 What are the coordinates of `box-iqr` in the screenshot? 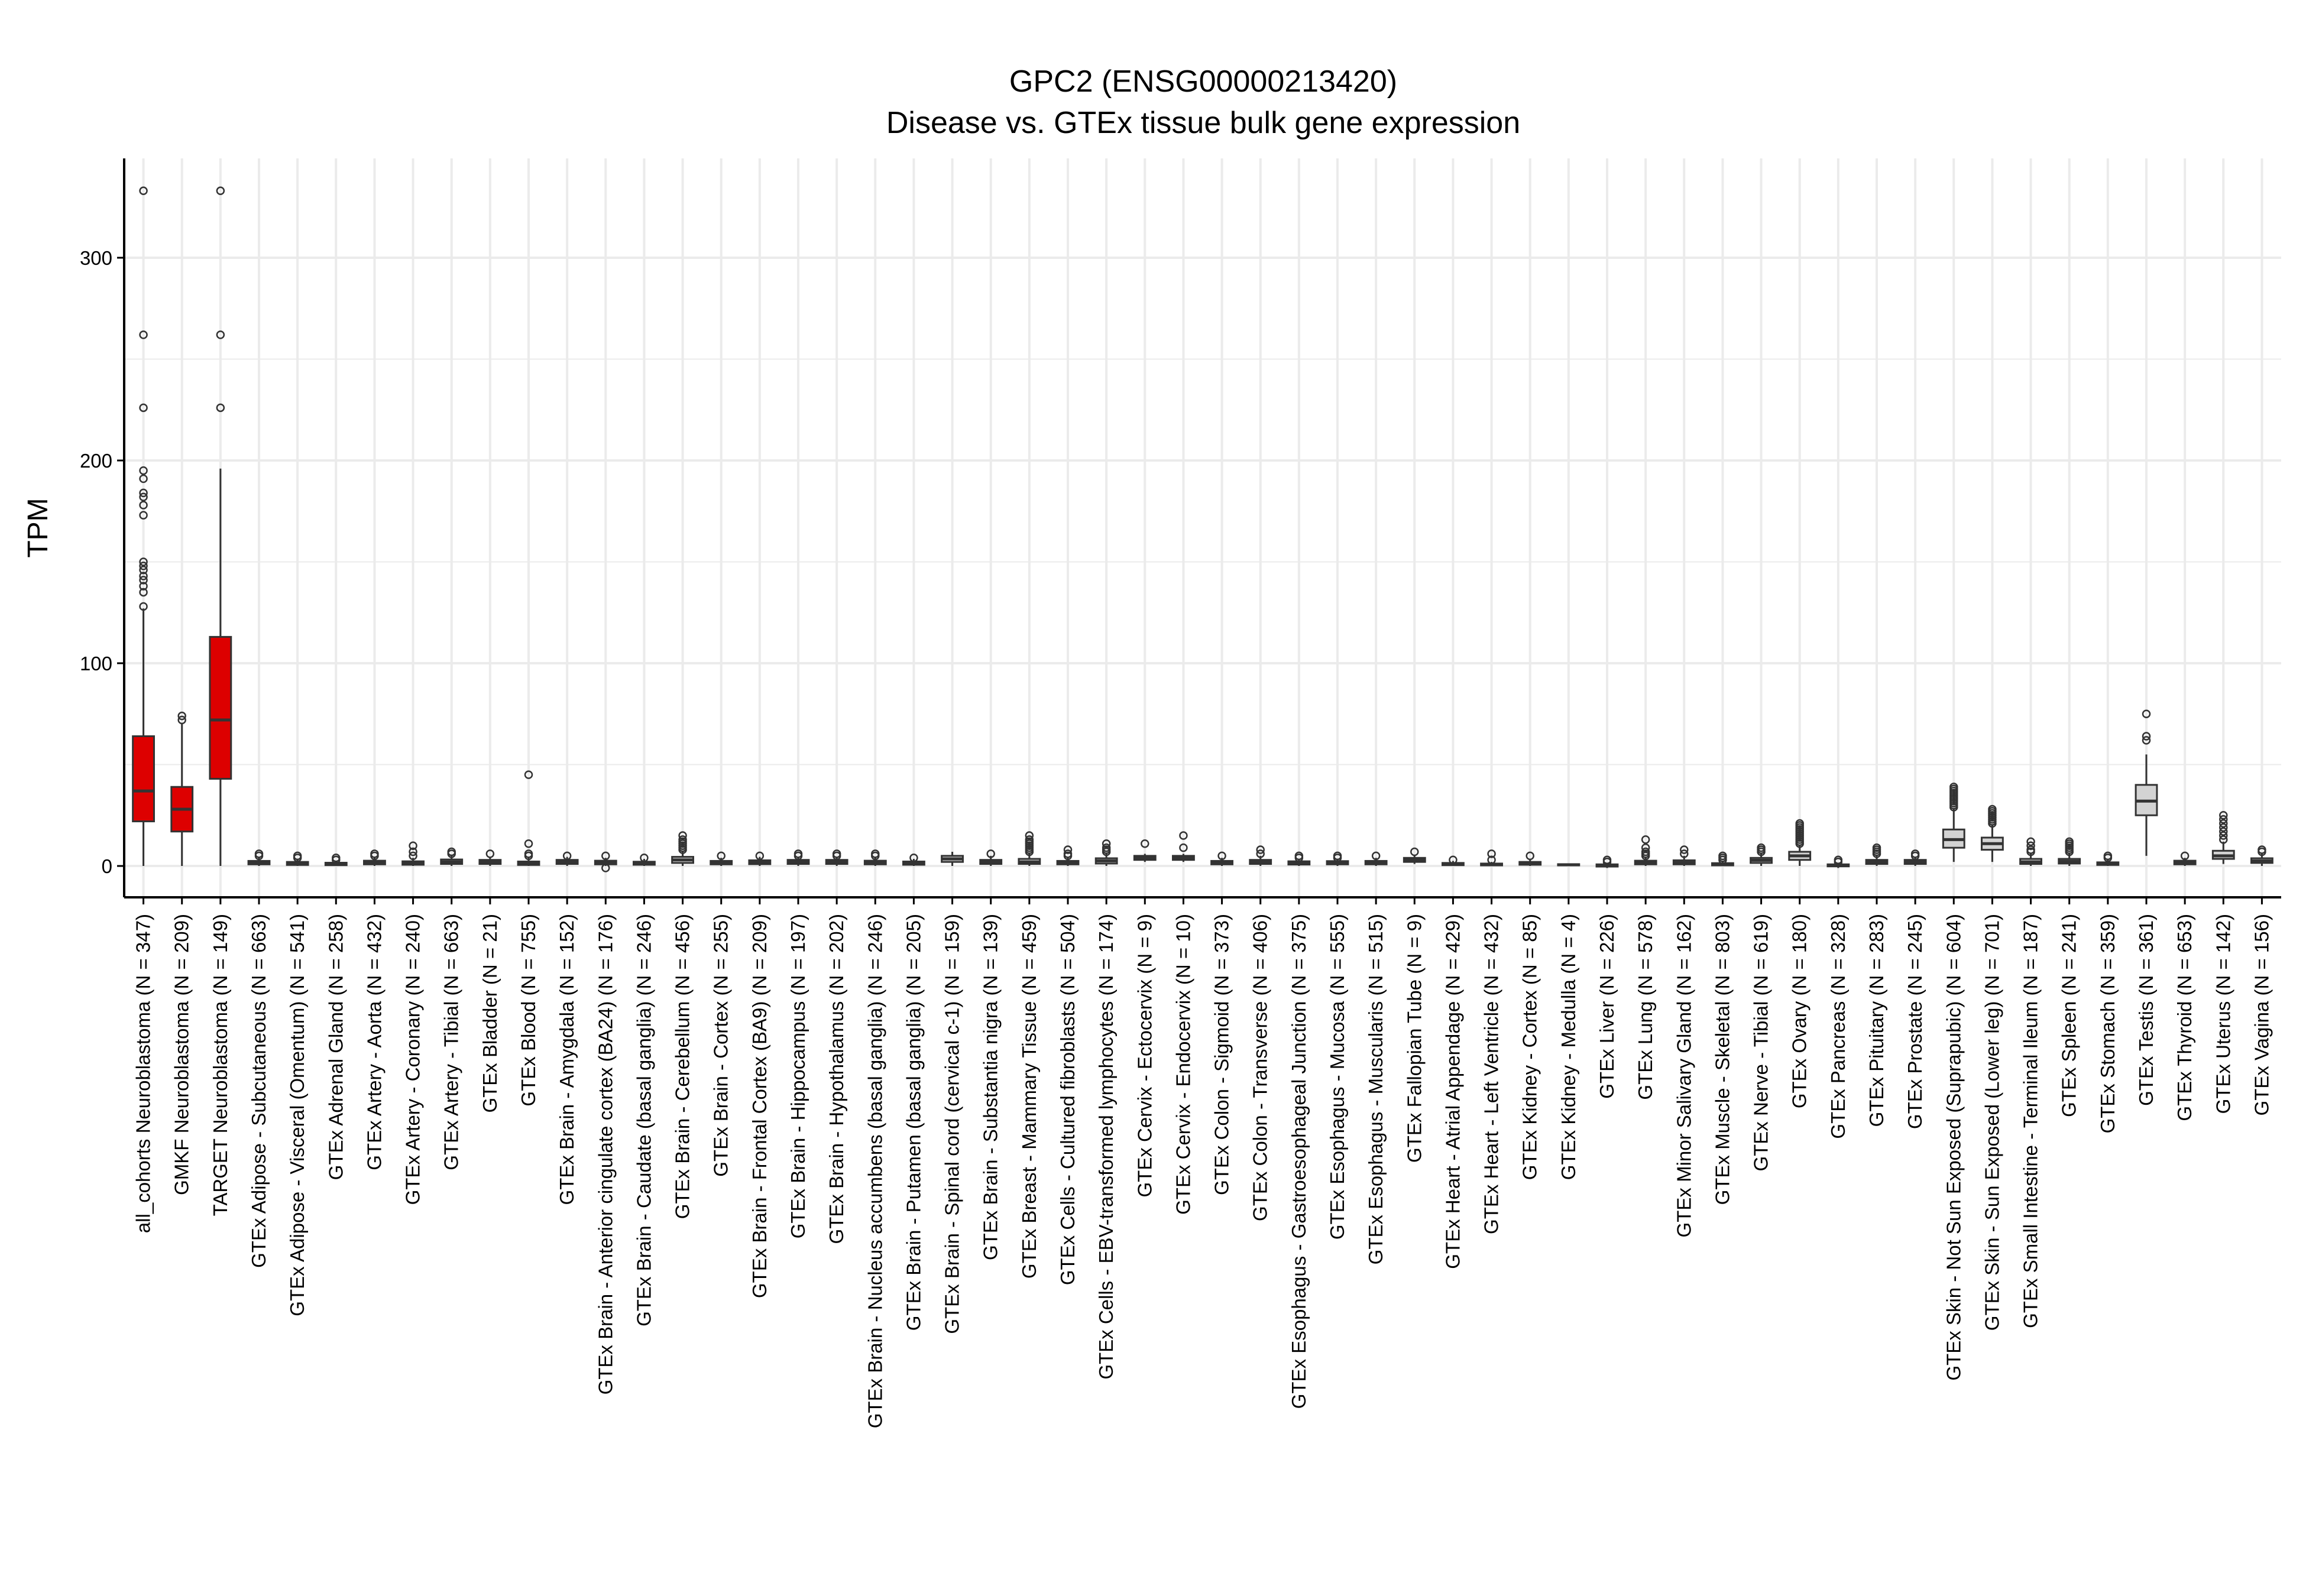 It's located at (143, 779).